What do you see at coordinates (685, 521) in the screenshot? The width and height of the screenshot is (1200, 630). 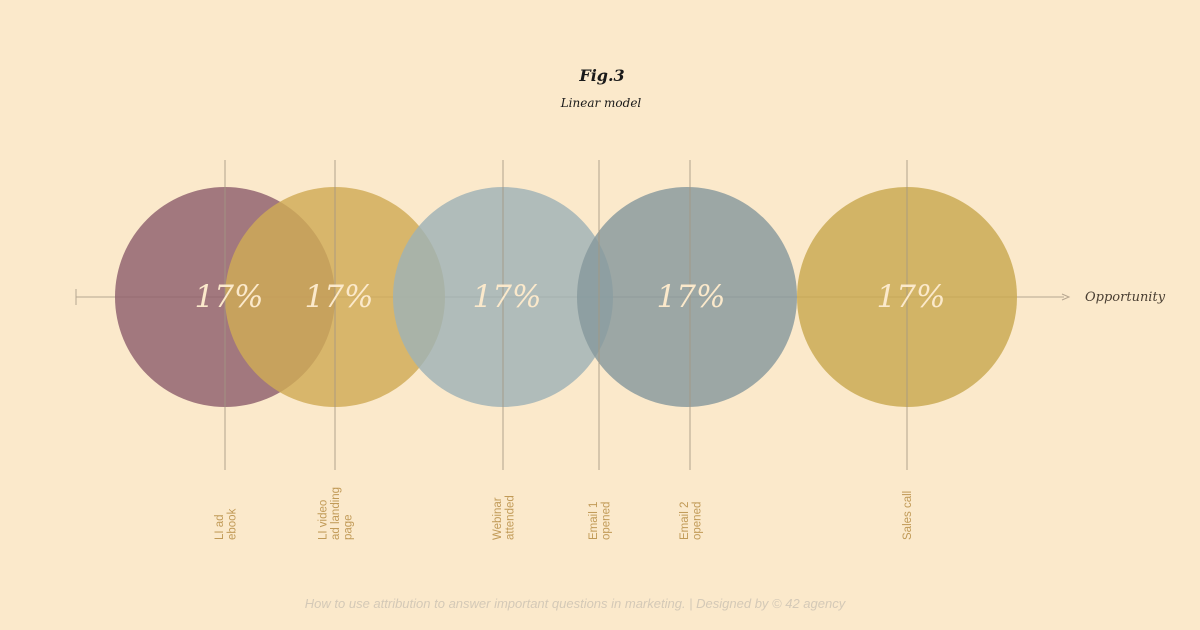 I see `touchpoint-label-line: Email 2` at bounding box center [685, 521].